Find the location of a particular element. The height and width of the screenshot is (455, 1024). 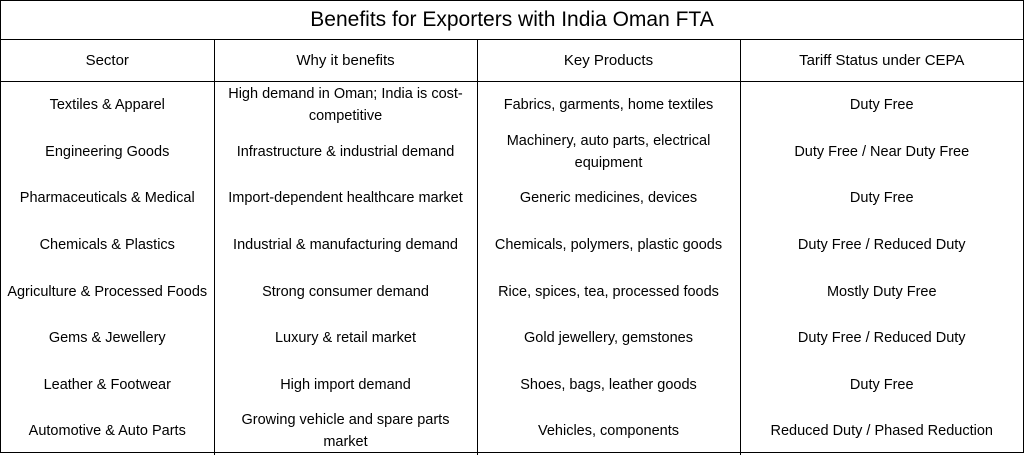

cell-sector: Pharmaceuticals & Medical is located at coordinates (107, 198).